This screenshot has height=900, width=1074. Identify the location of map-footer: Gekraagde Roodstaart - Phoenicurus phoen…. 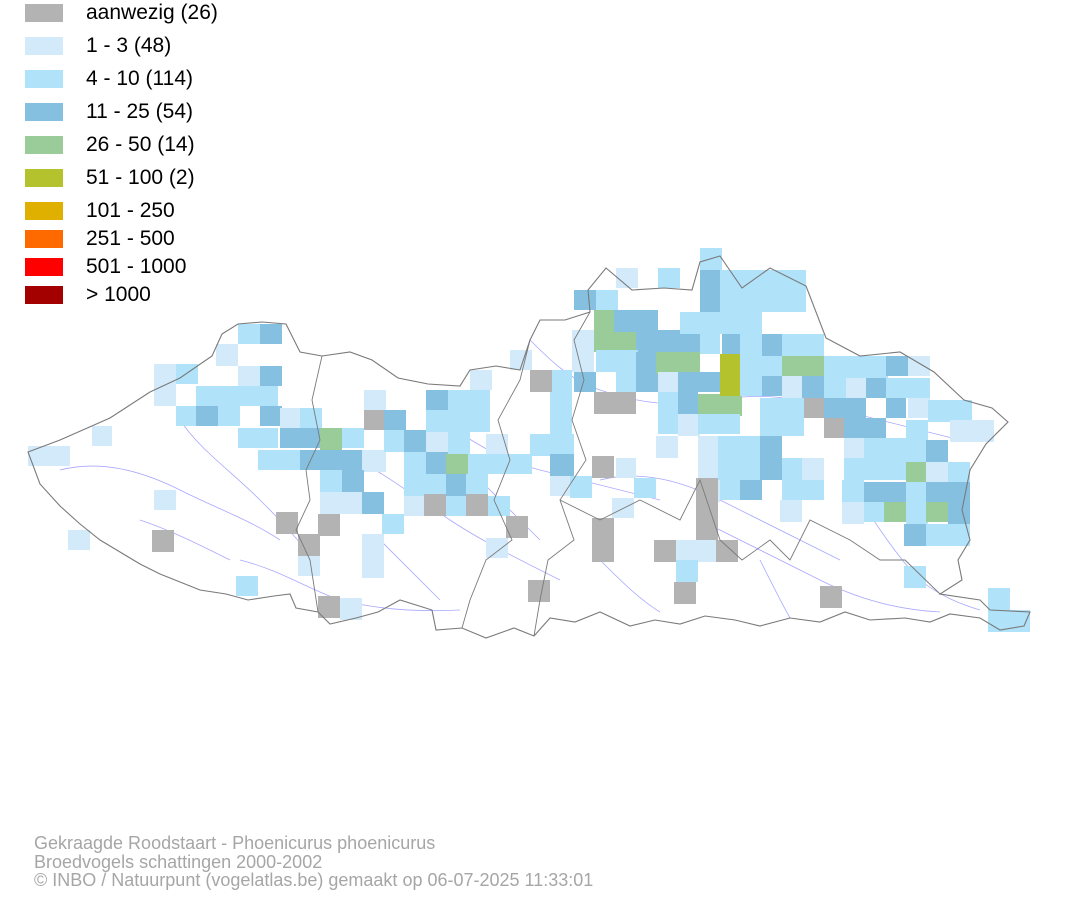
(313, 862).